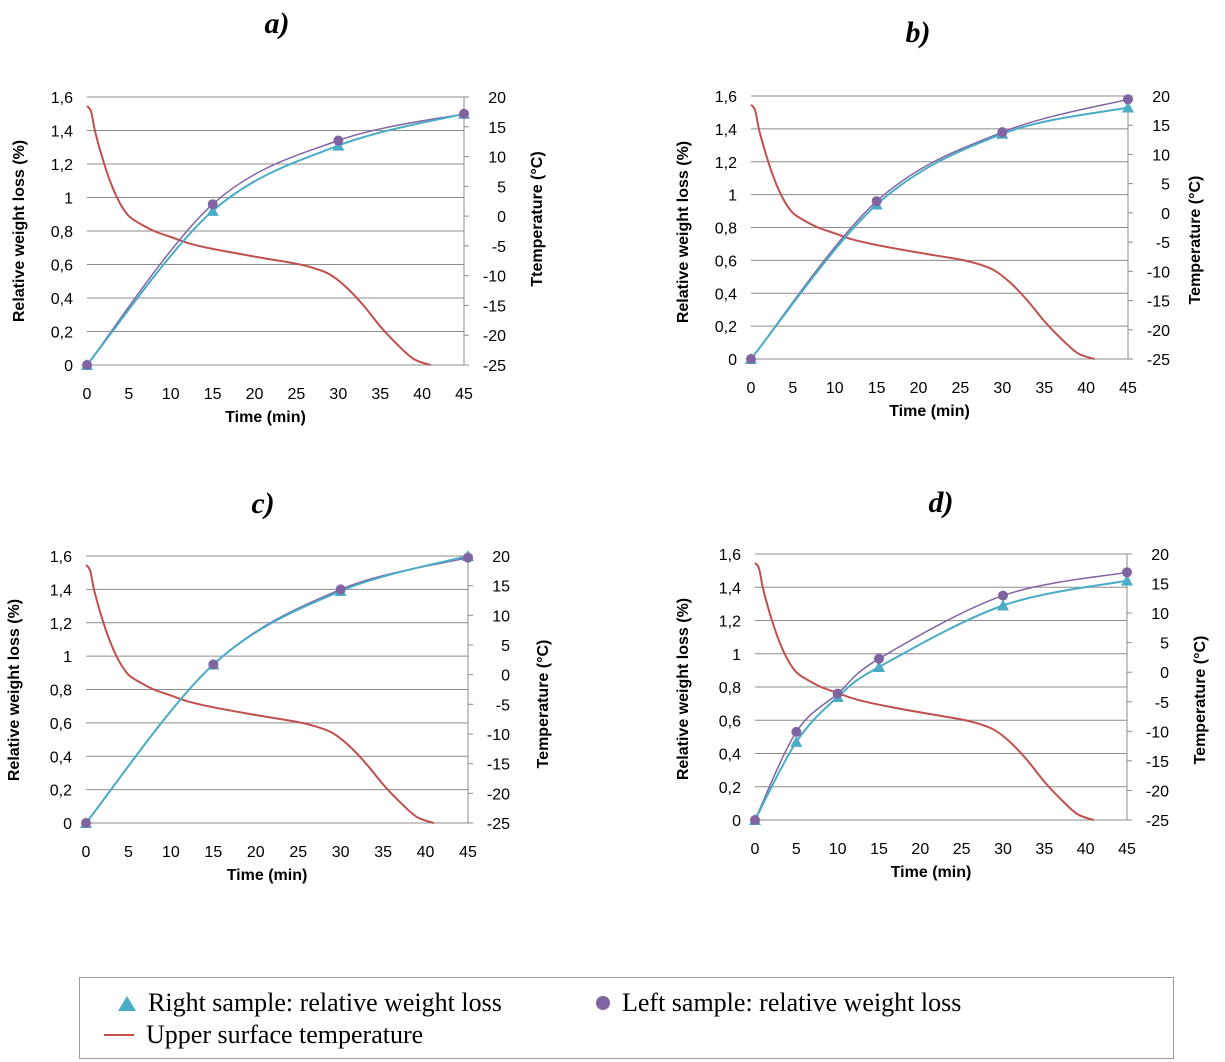  I want to click on x-tick-label: 0, so click(87, 394).